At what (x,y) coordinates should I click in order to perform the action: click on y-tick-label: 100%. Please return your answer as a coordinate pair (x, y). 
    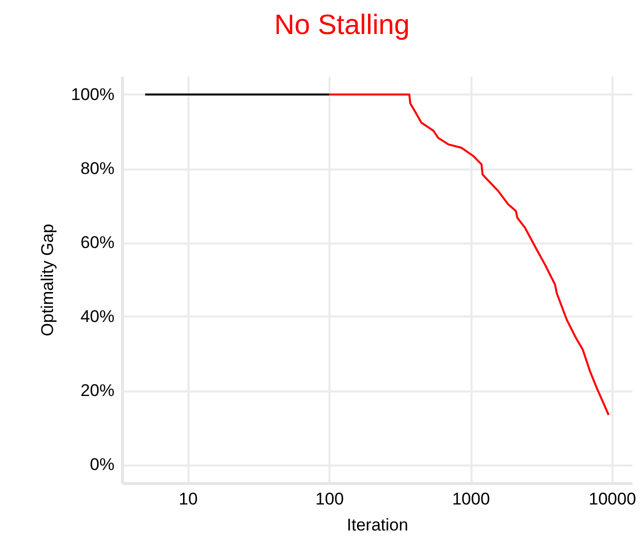
    Looking at the image, I should click on (92, 94).